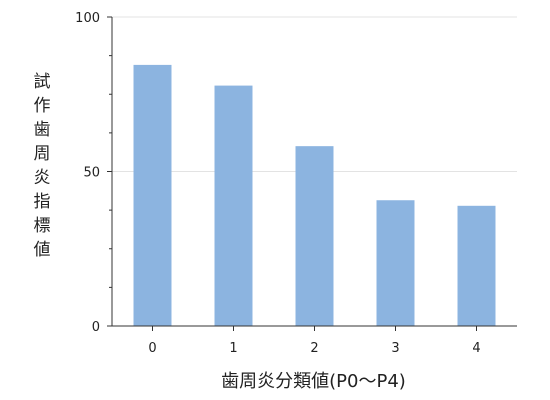  Describe the element at coordinates (42, 250) in the screenshot. I see `y-axis-label-char: 値` at that location.